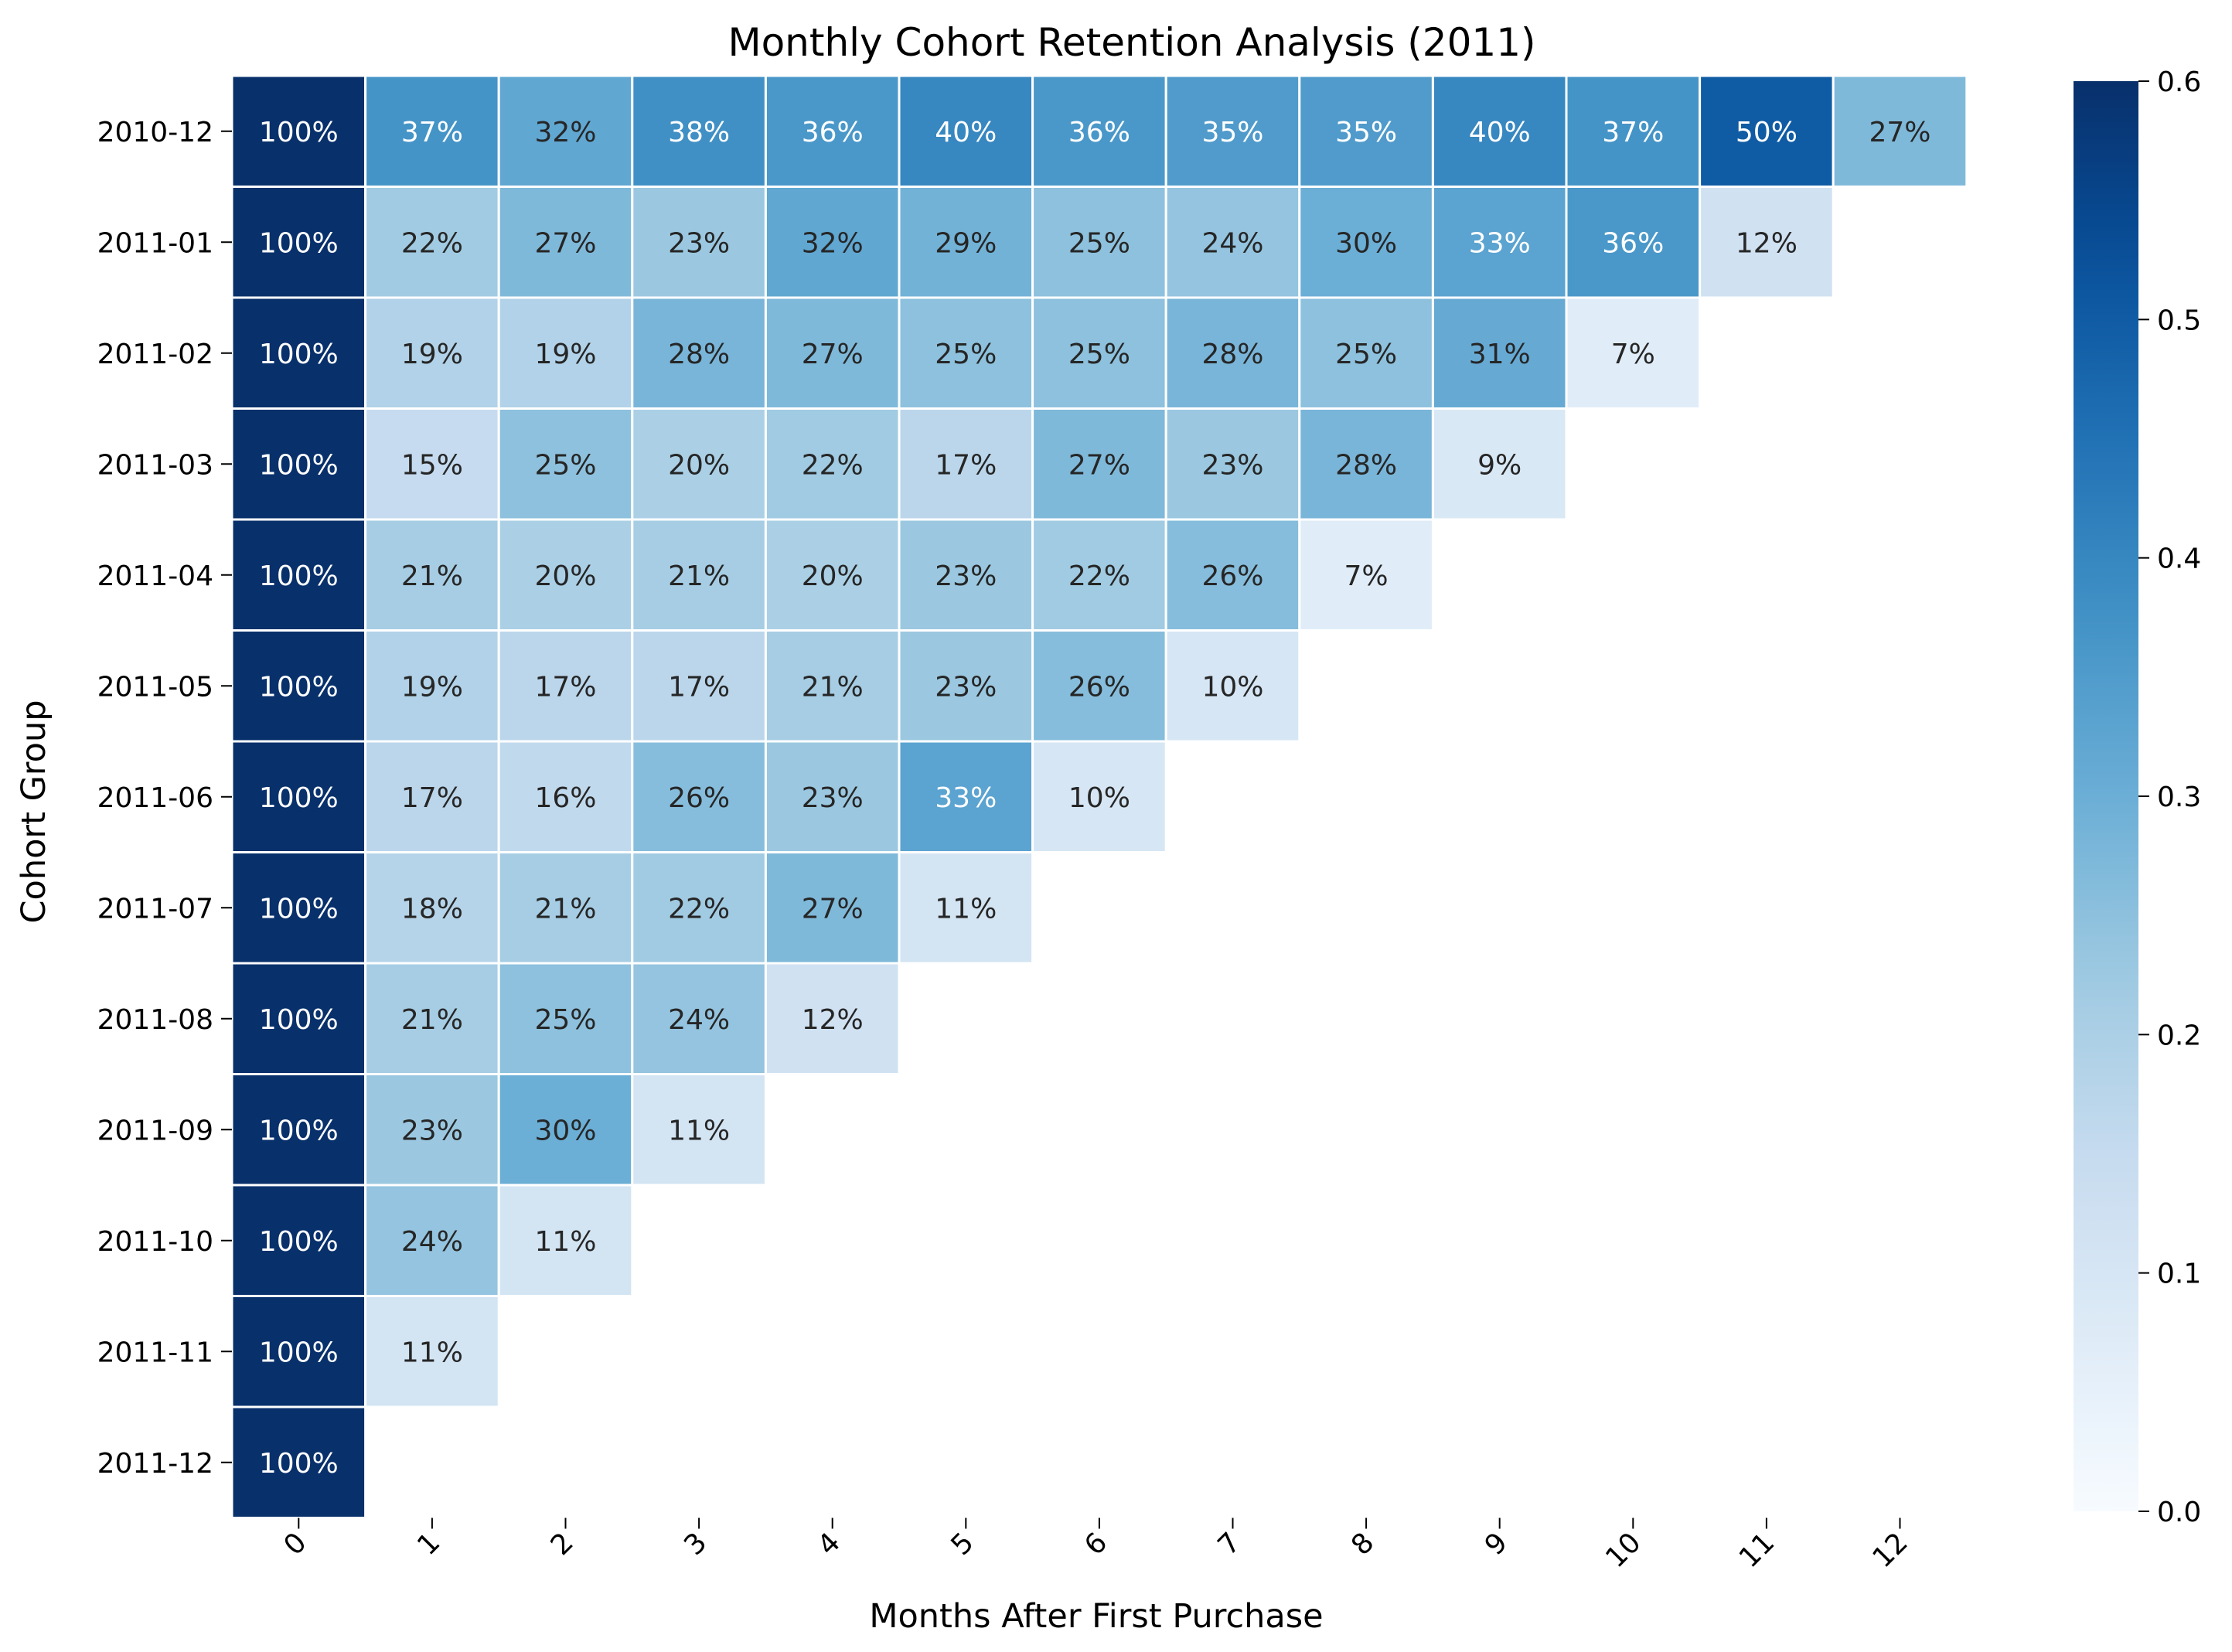 The image size is (2232, 1652). I want to click on cell-value-label: 21%, so click(432, 1020).